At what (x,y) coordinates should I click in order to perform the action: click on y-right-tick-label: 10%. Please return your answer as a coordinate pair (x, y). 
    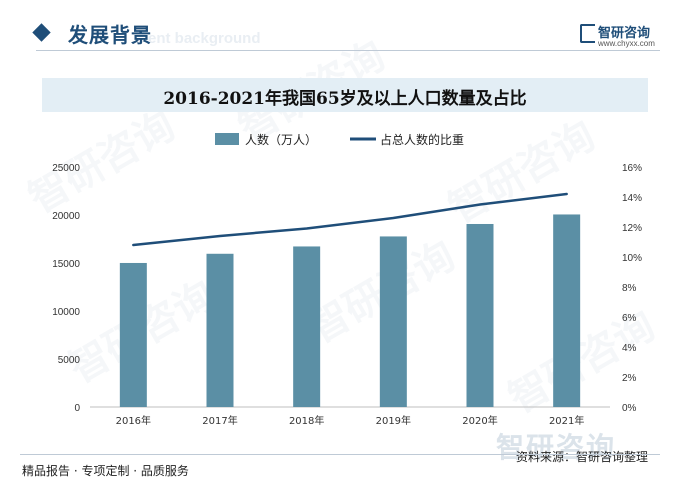
    Looking at the image, I should click on (632, 258).